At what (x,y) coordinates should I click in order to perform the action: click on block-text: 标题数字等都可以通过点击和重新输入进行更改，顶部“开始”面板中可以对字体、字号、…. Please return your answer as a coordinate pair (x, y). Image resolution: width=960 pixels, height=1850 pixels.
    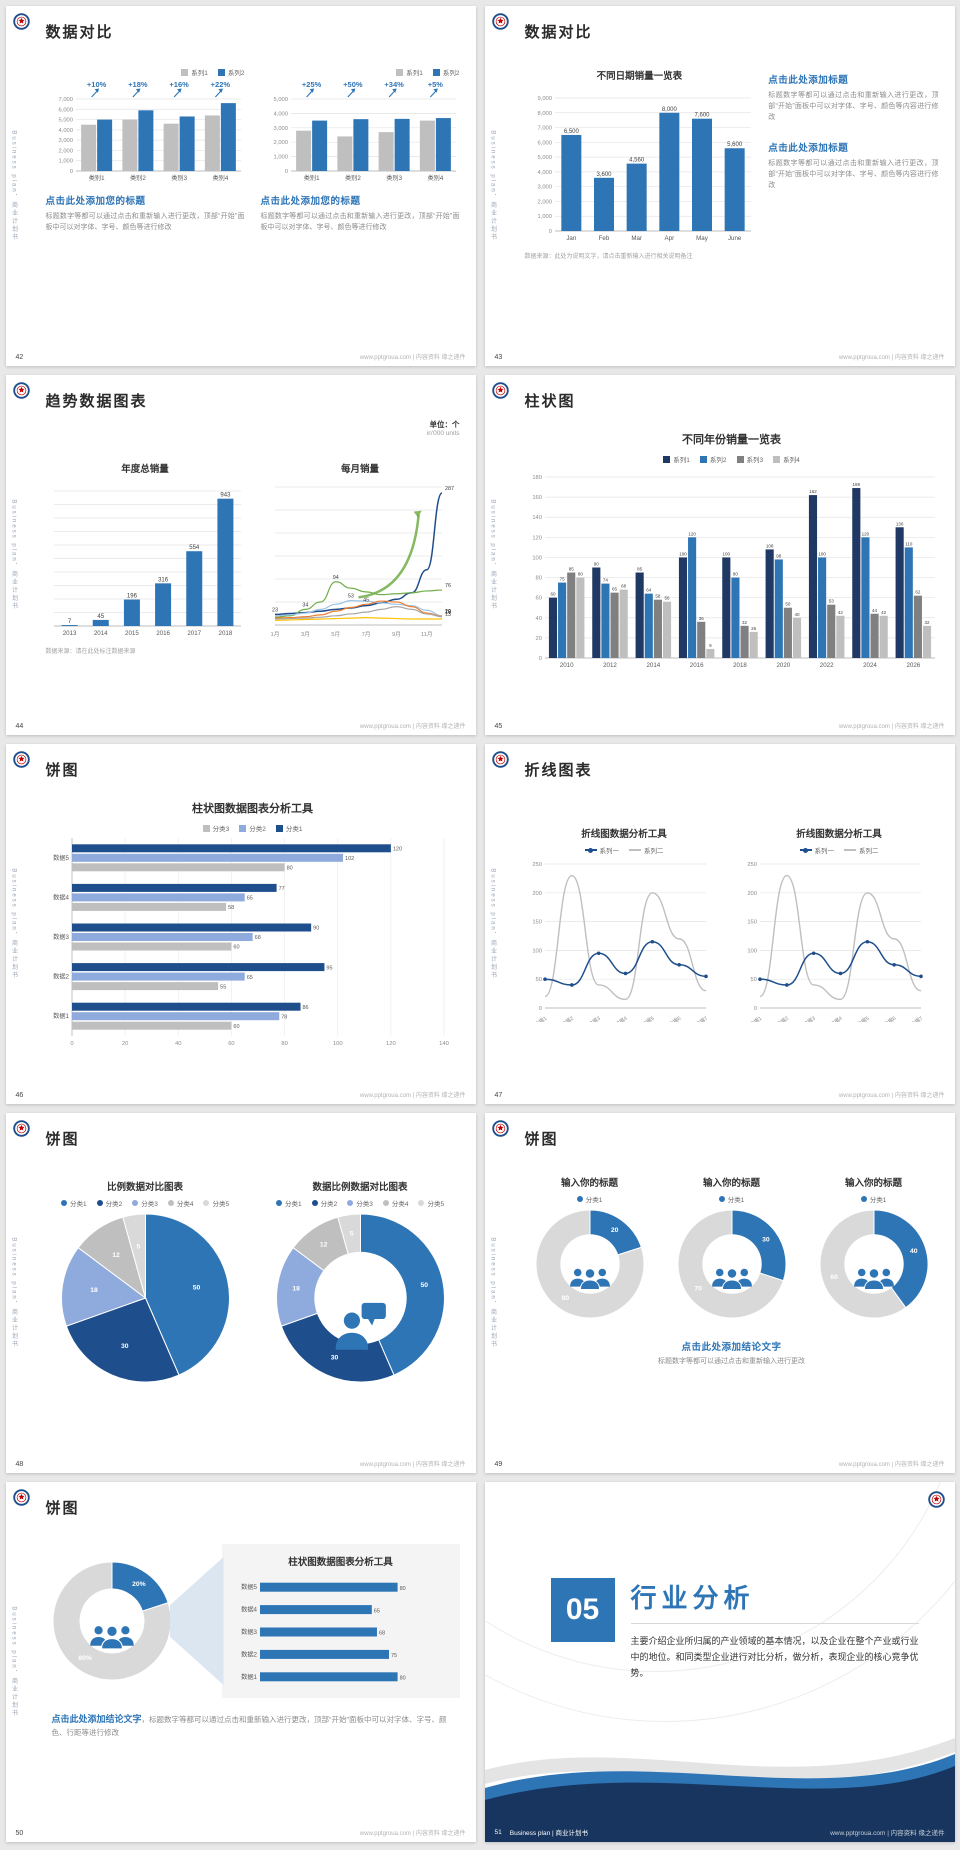
    Looking at the image, I should click on (853, 174).